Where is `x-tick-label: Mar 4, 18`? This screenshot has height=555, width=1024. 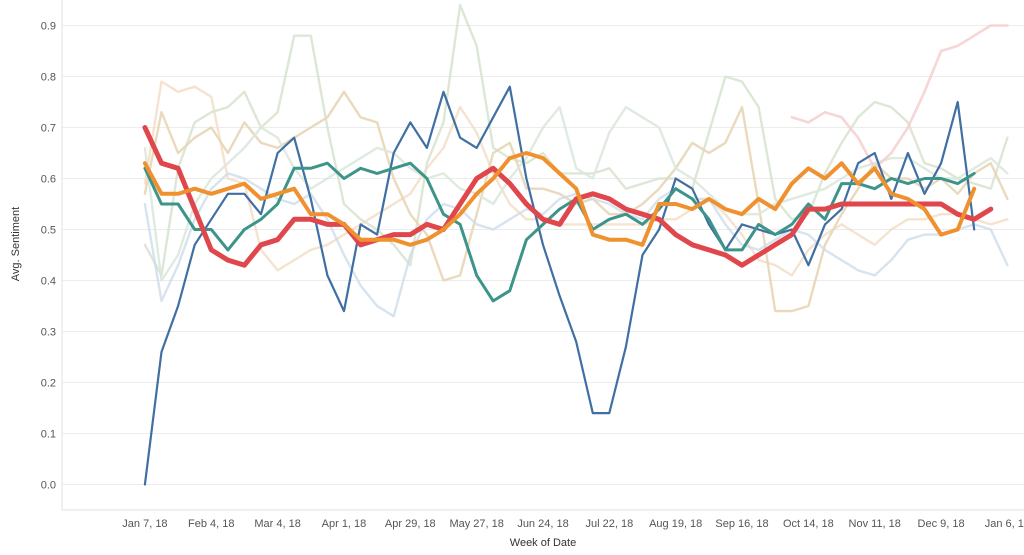
x-tick-label: Mar 4, 18 is located at coordinates (277, 524).